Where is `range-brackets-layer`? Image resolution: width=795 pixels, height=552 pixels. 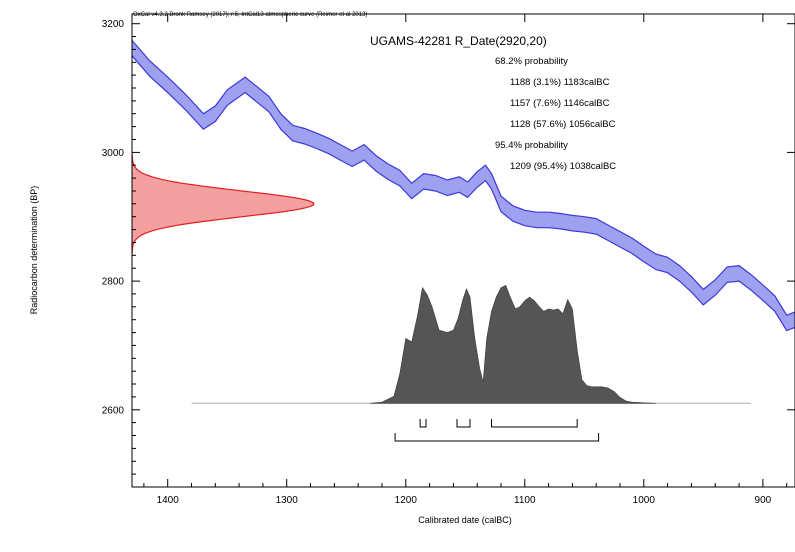 range-brackets-layer is located at coordinates (497, 430).